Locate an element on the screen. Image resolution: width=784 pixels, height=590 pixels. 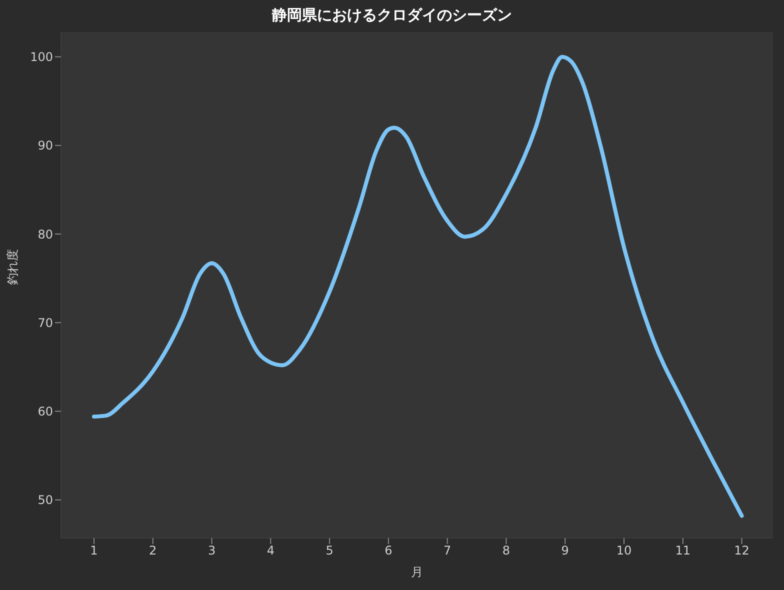
x-tick-label: 11 is located at coordinates (683, 551).